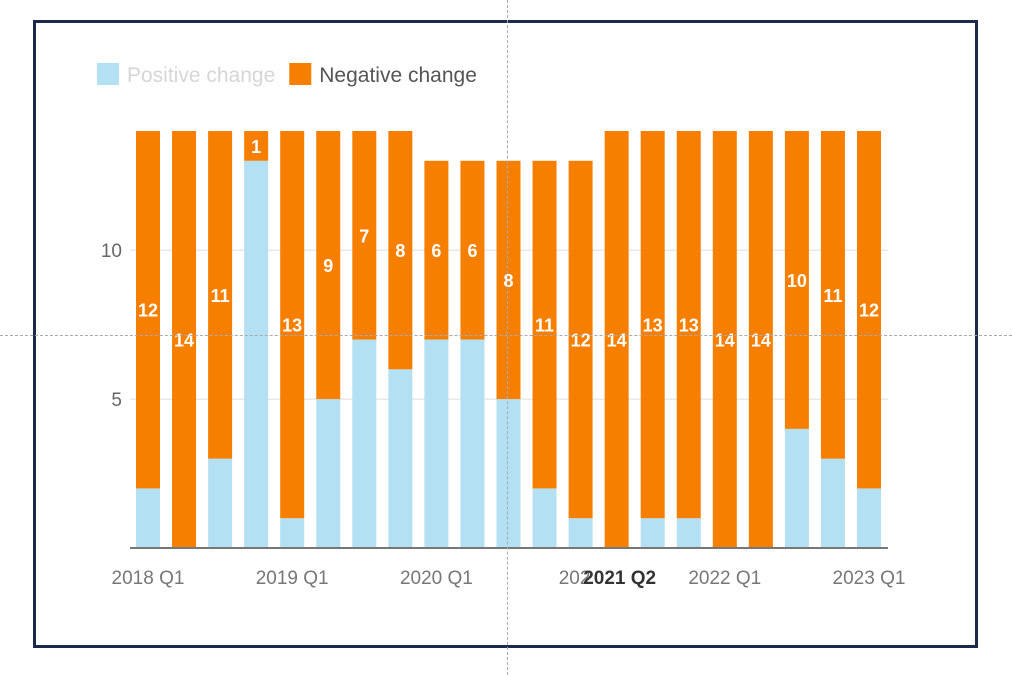 This screenshot has width=1012, height=675. I want to click on data-label-negative: 9, so click(328, 266).